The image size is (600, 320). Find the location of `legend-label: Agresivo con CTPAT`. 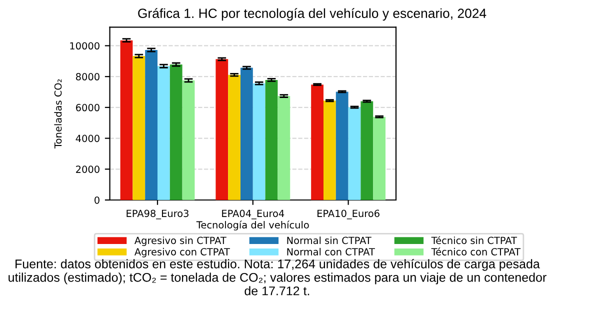

legend-label: Agresivo con CTPAT is located at coordinates (182, 253).